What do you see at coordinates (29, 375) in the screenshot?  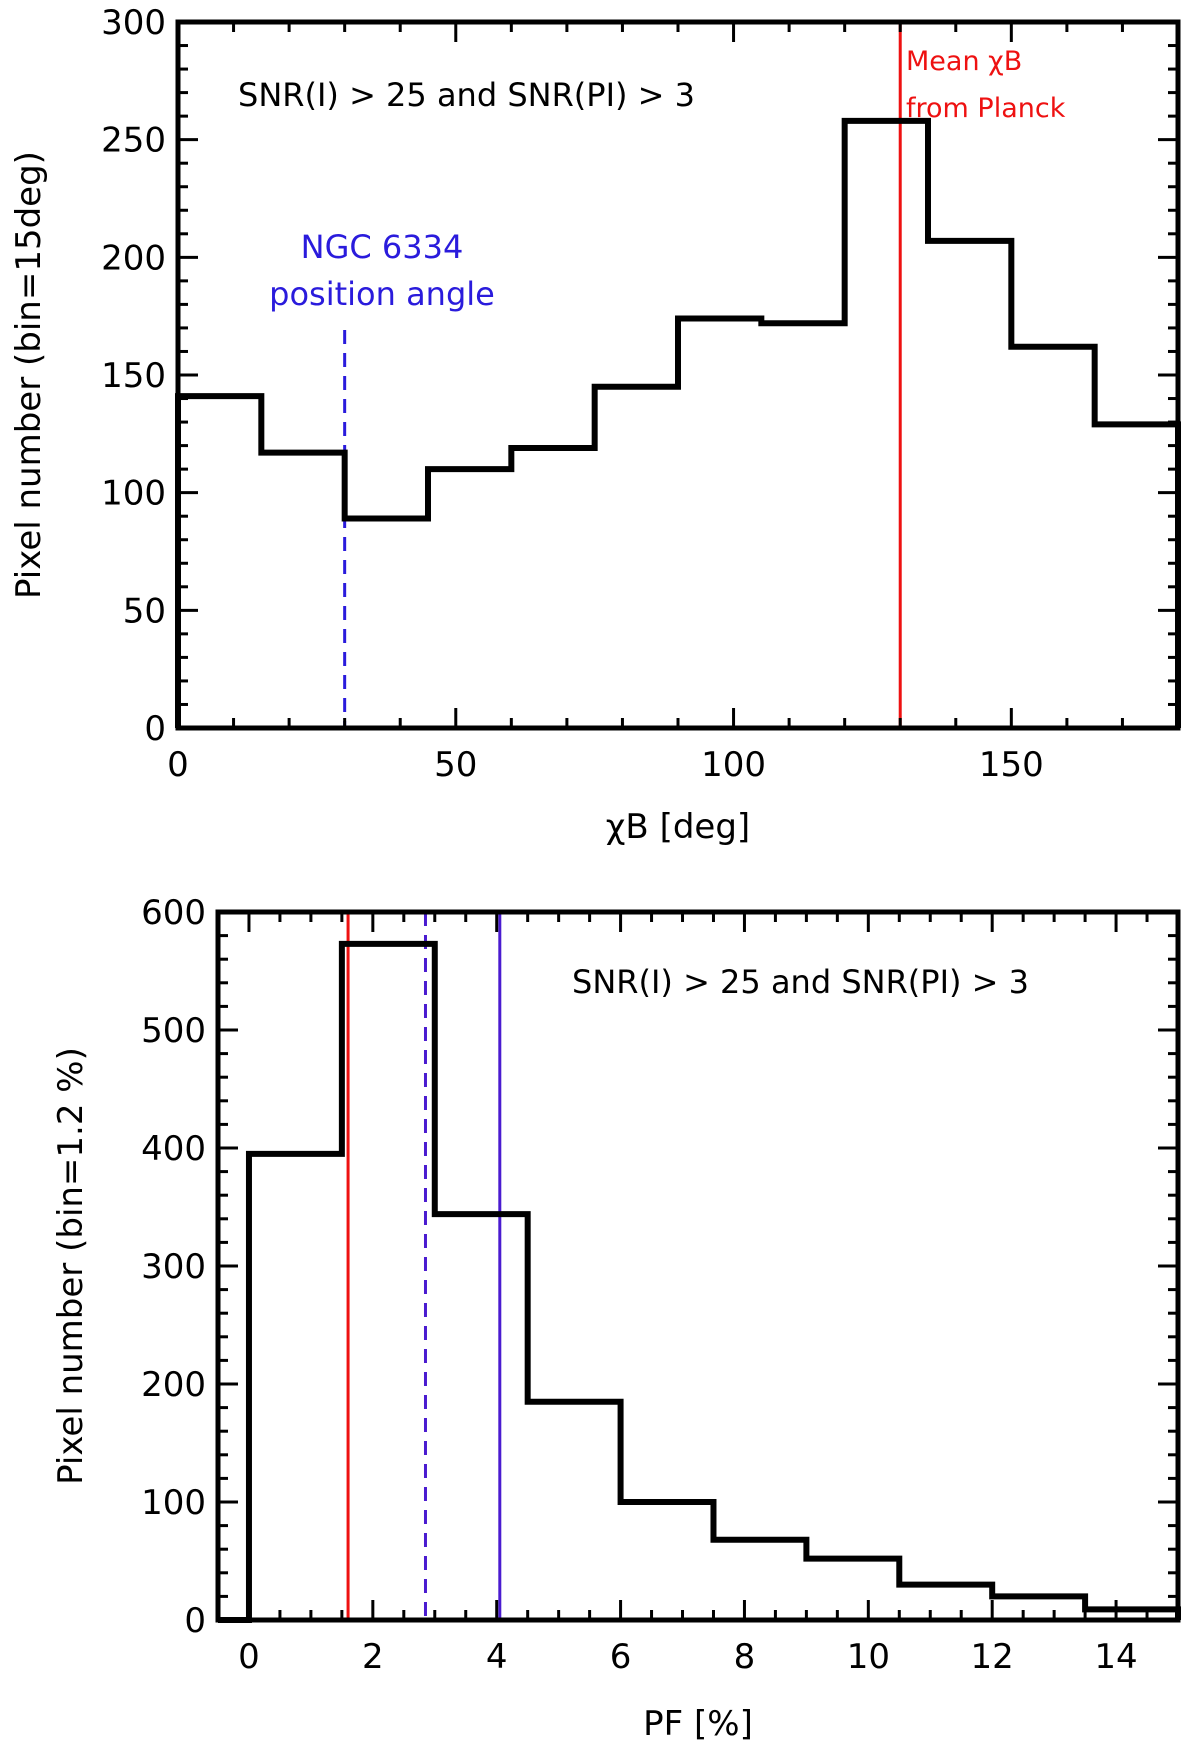 I see `y-axis-title-top: Pixel number (bin=15deg)` at bounding box center [29, 375].